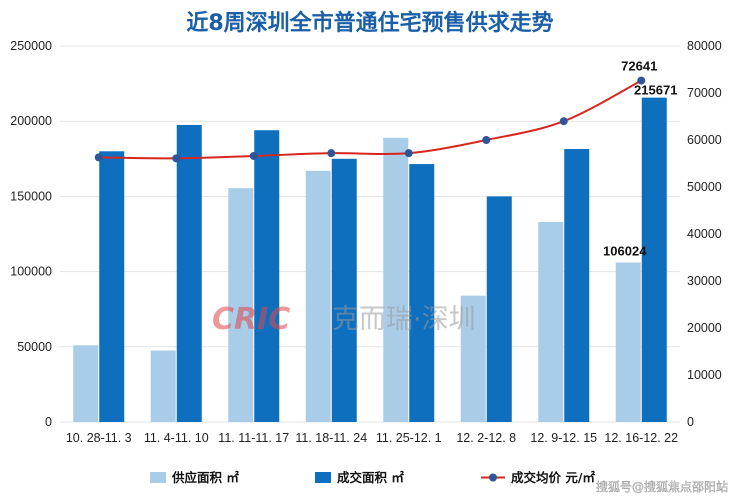 This screenshot has height=502, width=740. I want to click on x-tick-label: 11. 11-11. 17, so click(253, 438).